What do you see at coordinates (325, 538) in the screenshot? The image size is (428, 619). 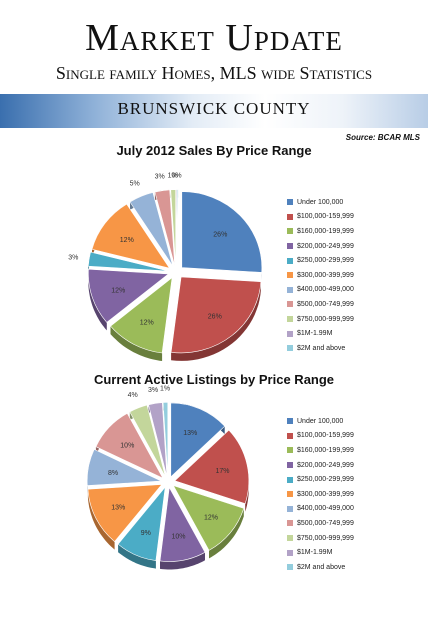 I see `legend-label: $750,000-999,999` at bounding box center [325, 538].